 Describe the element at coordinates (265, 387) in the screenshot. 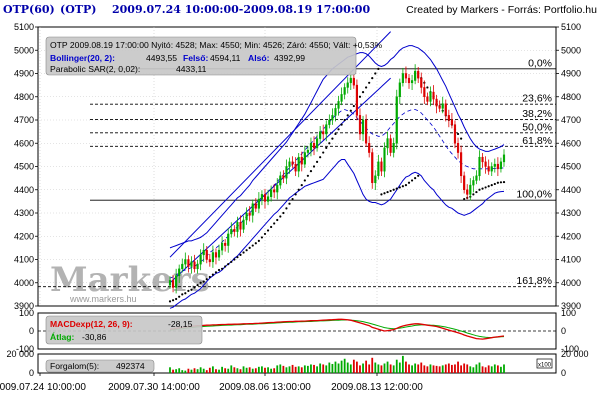

I see `x-tick-label: 2009.08.06 13:00:00` at that location.